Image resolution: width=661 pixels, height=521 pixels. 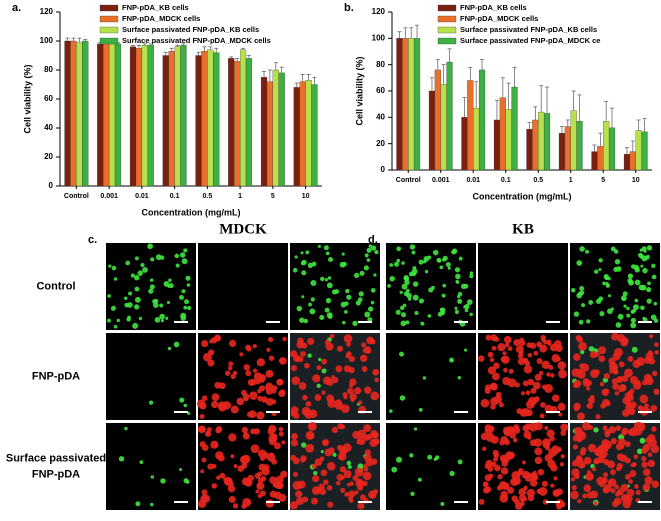 What do you see at coordinates (408, 180) in the screenshot?
I see `x-tick-label: Control` at bounding box center [408, 180].